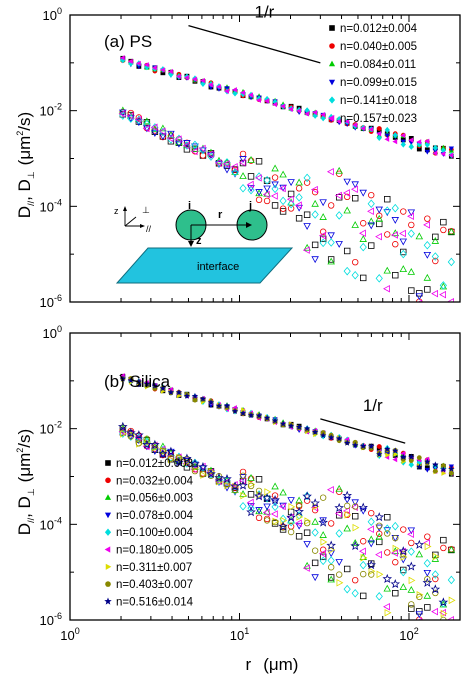 This screenshot has height=687, width=474. I want to click on svg-text: D//, D⊥(μm2/s), so click(25, 482).